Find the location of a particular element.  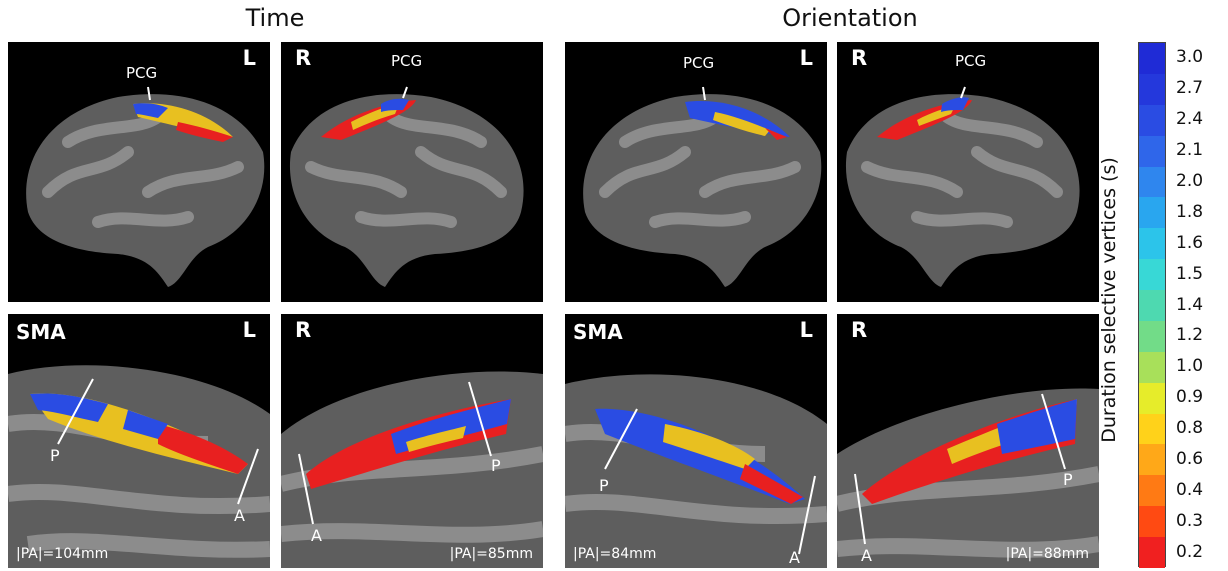

colorbar-tick-label: 1.4 is located at coordinates (1190, 304).